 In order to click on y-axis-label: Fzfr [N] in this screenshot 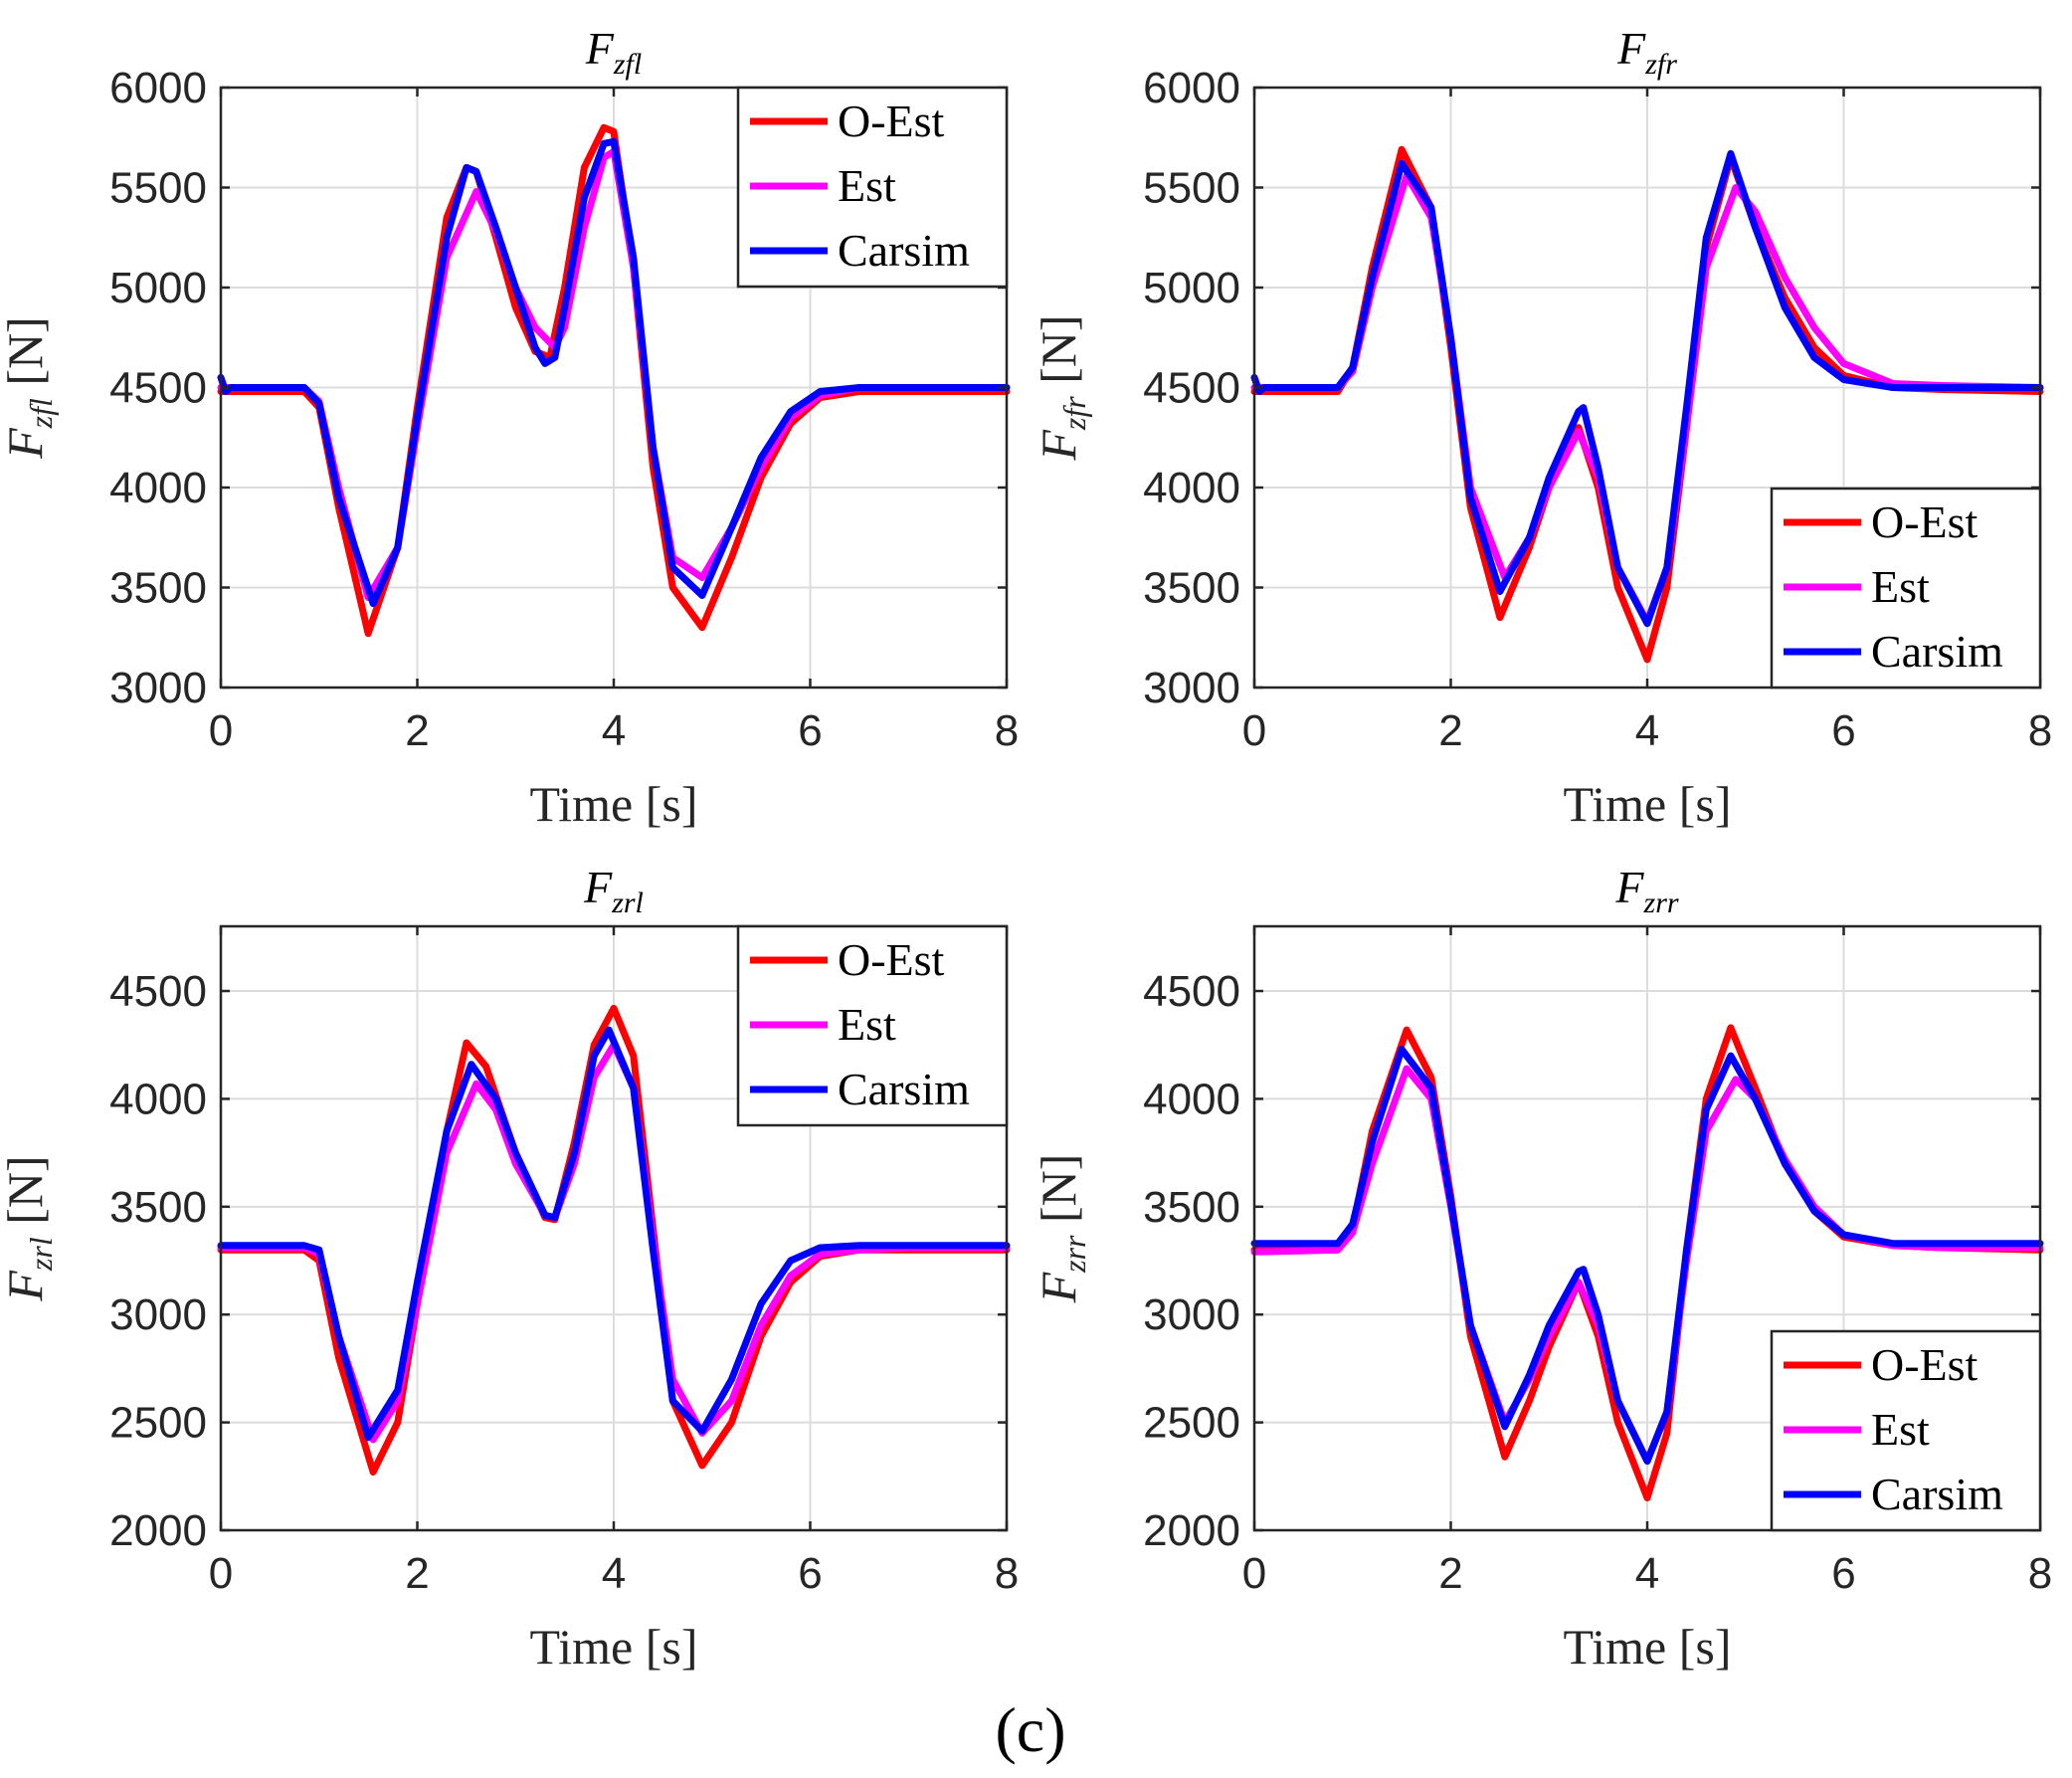, I will do `click(1061, 387)`.